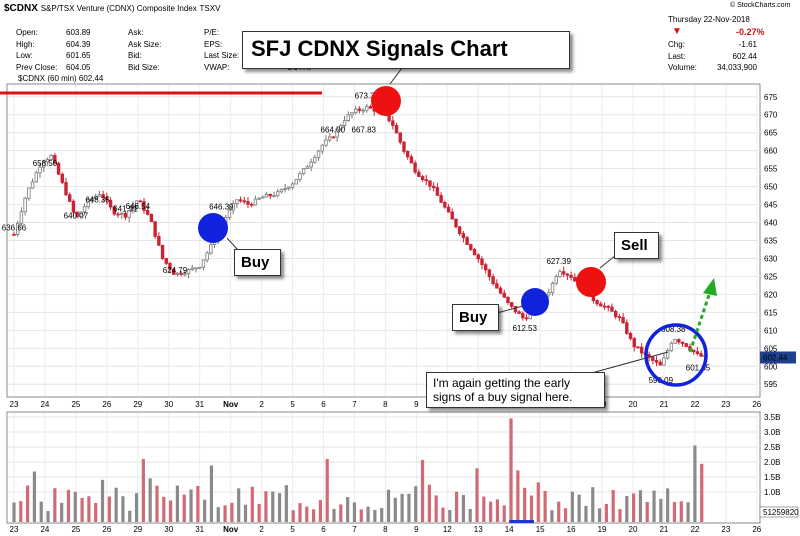 The width and height of the screenshot is (800, 536). What do you see at coordinates (781, 512) in the screenshot?
I see `volume-last-value: 51259820` at bounding box center [781, 512].